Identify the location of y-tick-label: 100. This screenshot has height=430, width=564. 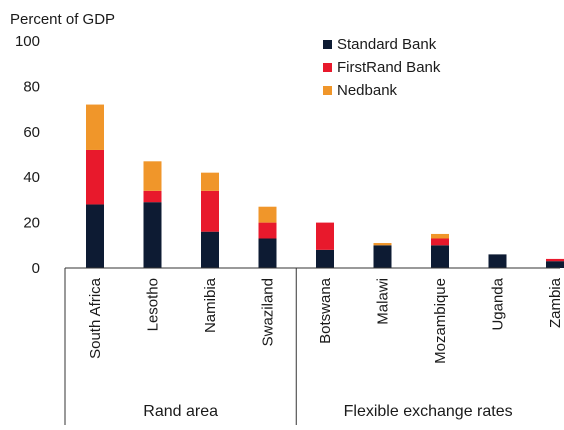
(27, 41).